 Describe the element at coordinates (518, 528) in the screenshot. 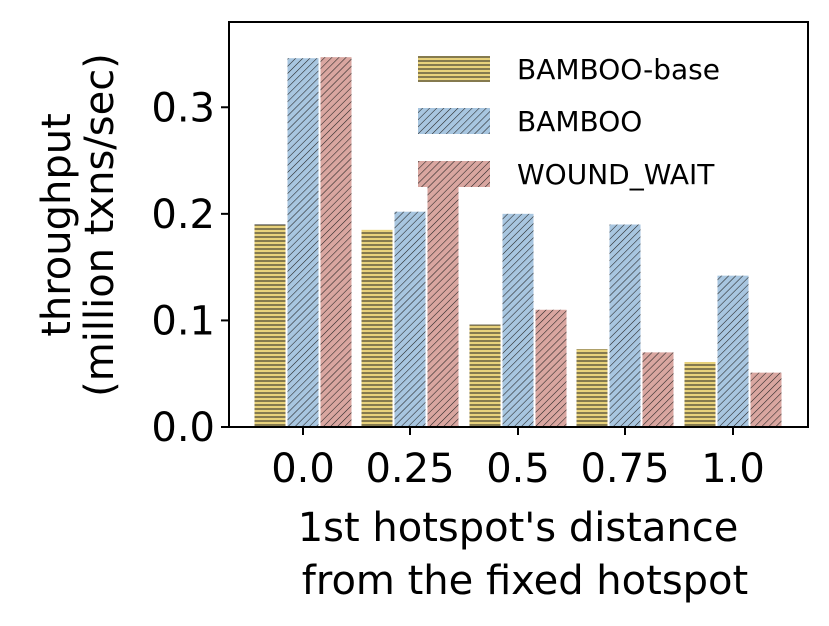

I see `x-axis-title-line1: 1st hotspot's distance` at that location.